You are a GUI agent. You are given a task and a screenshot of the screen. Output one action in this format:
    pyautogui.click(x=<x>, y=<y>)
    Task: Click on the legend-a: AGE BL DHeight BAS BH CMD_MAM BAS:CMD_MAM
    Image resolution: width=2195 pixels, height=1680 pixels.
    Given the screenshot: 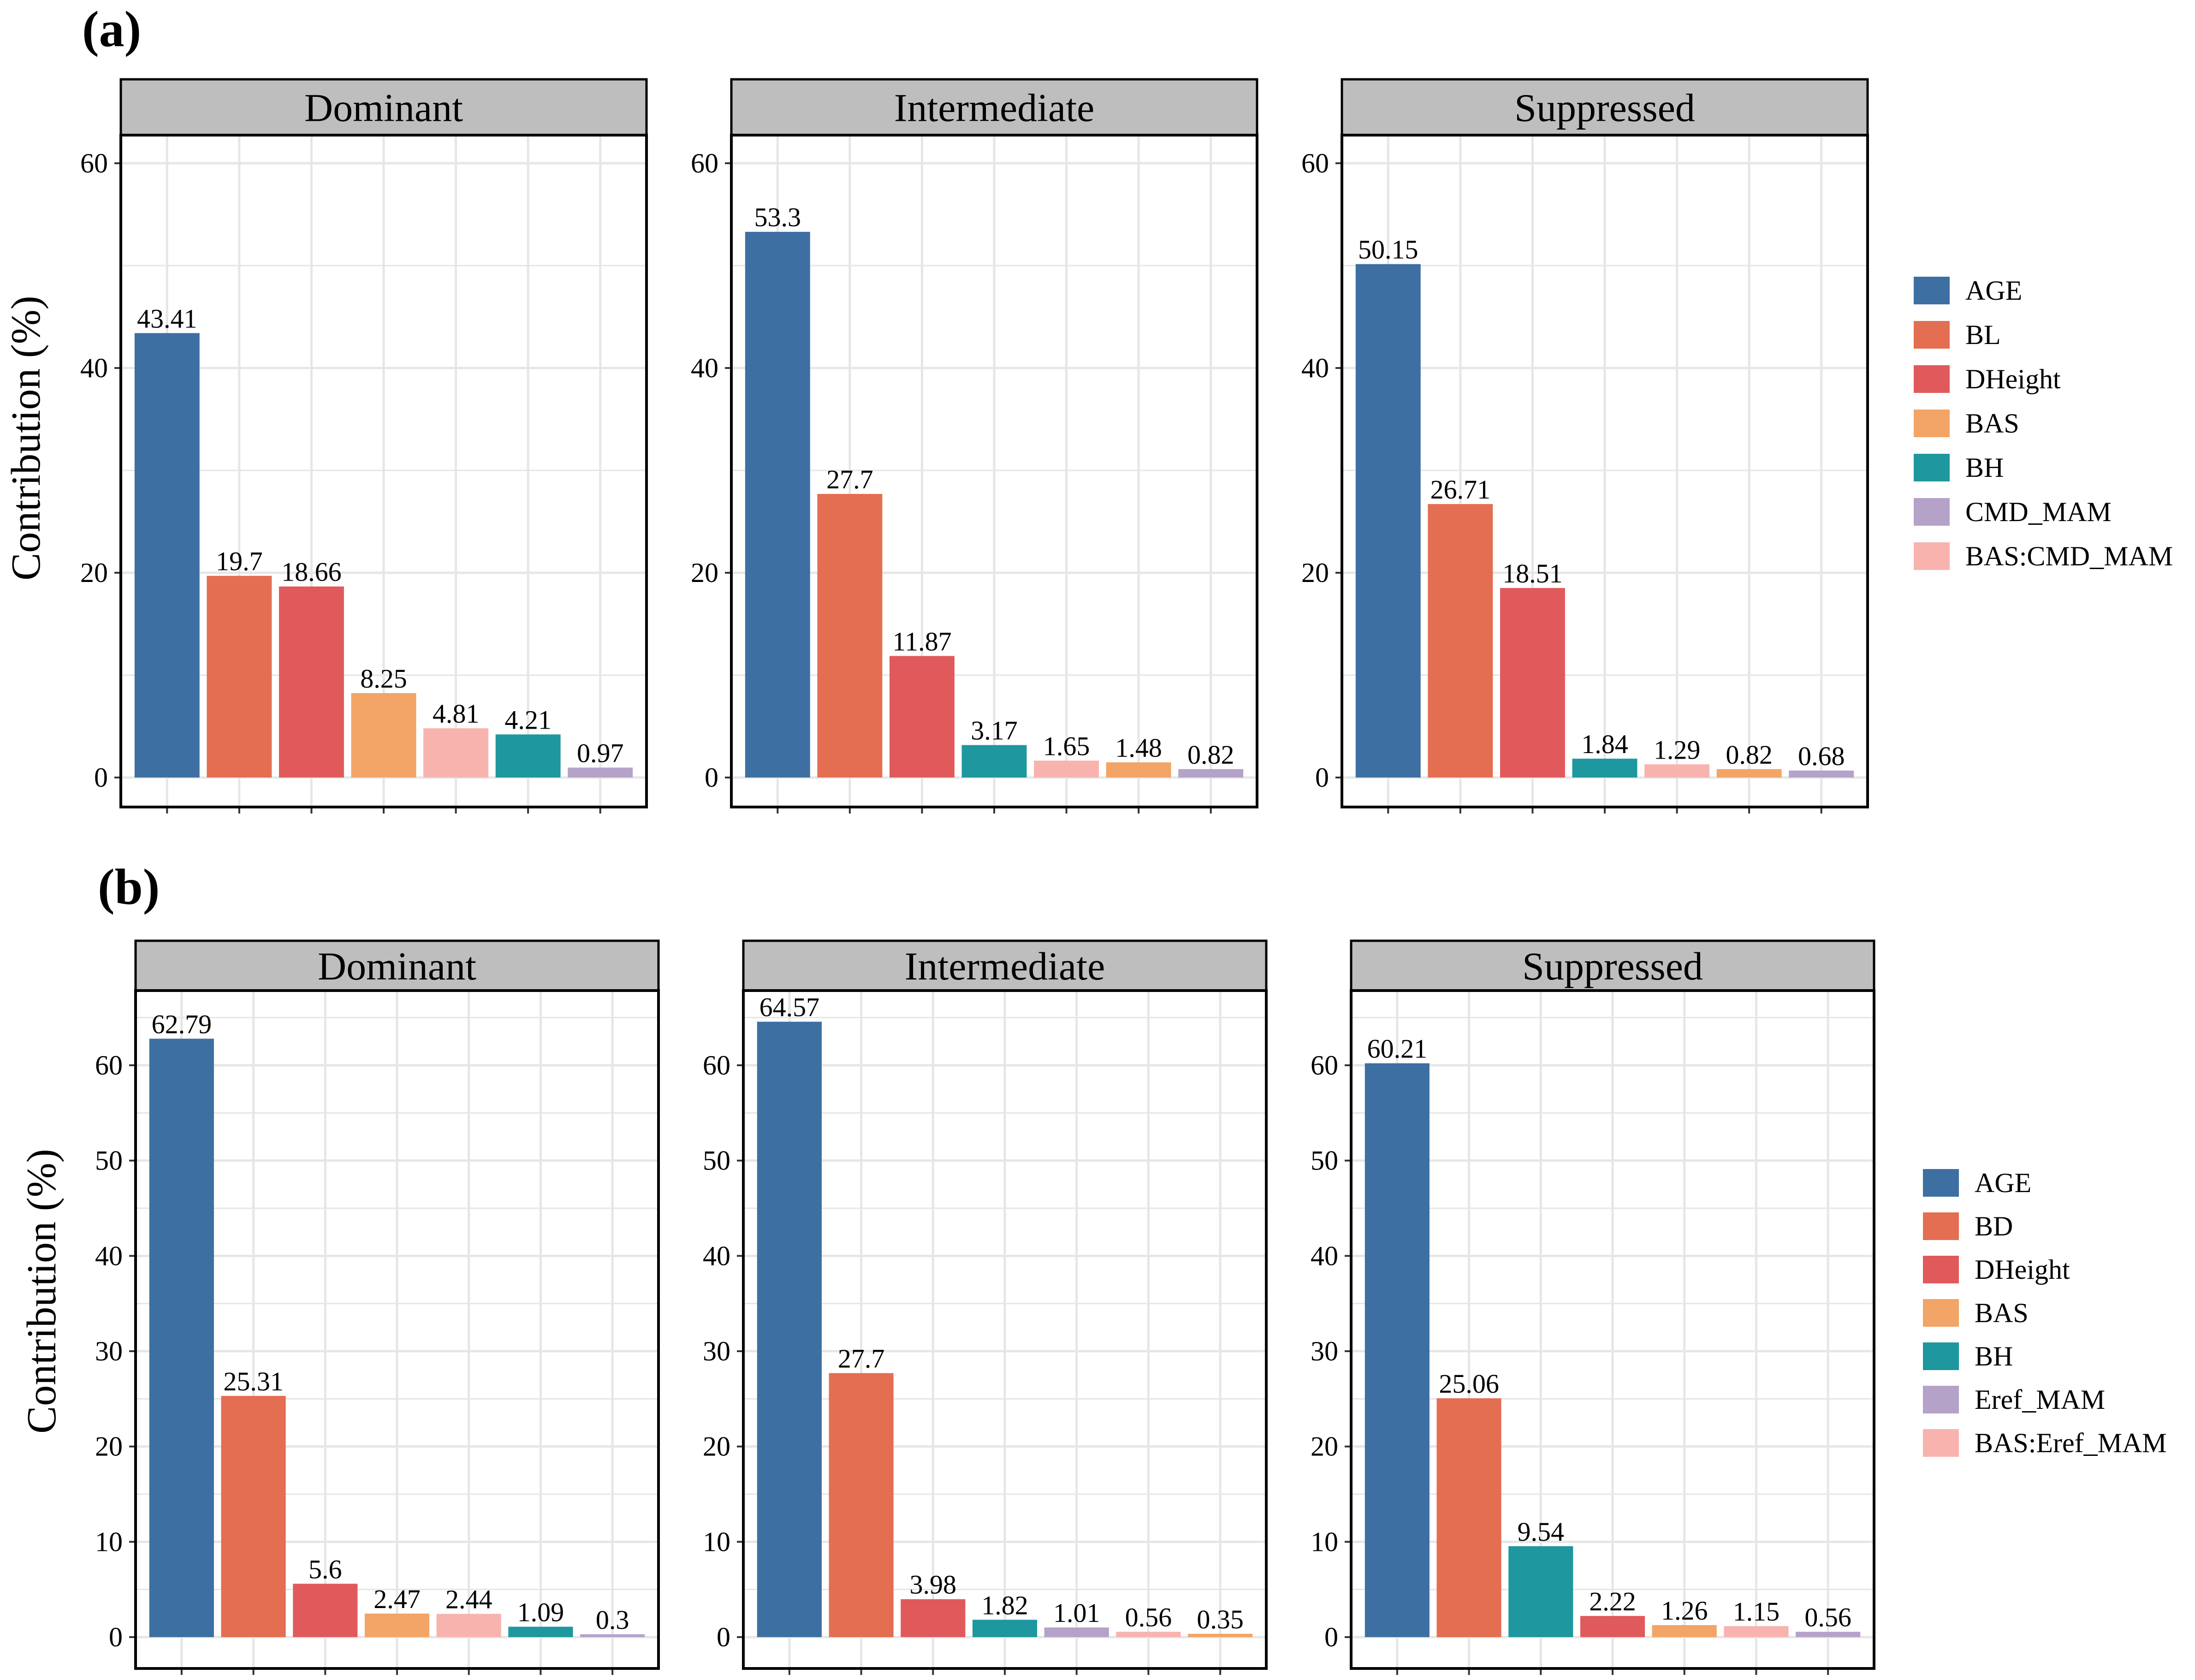 What is the action you would take?
    pyautogui.click(x=2043, y=423)
    